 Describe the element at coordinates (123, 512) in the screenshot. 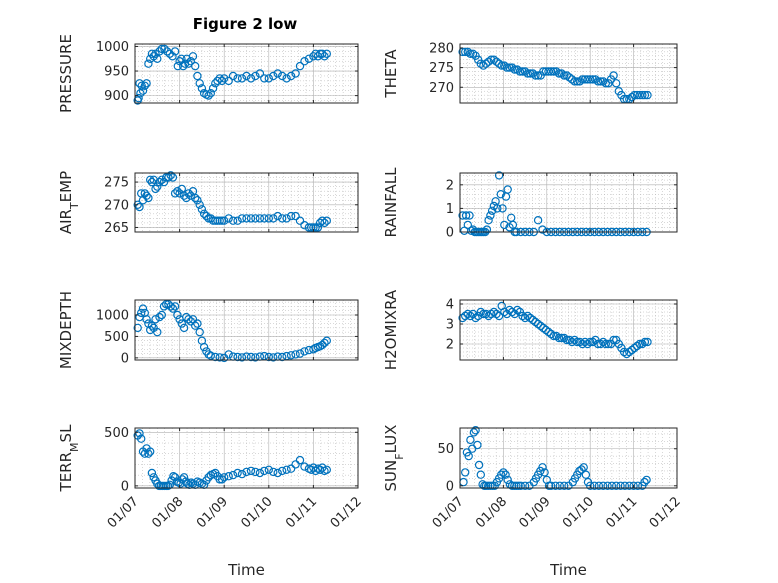

I see `x-tick-label: 01/07` at that location.